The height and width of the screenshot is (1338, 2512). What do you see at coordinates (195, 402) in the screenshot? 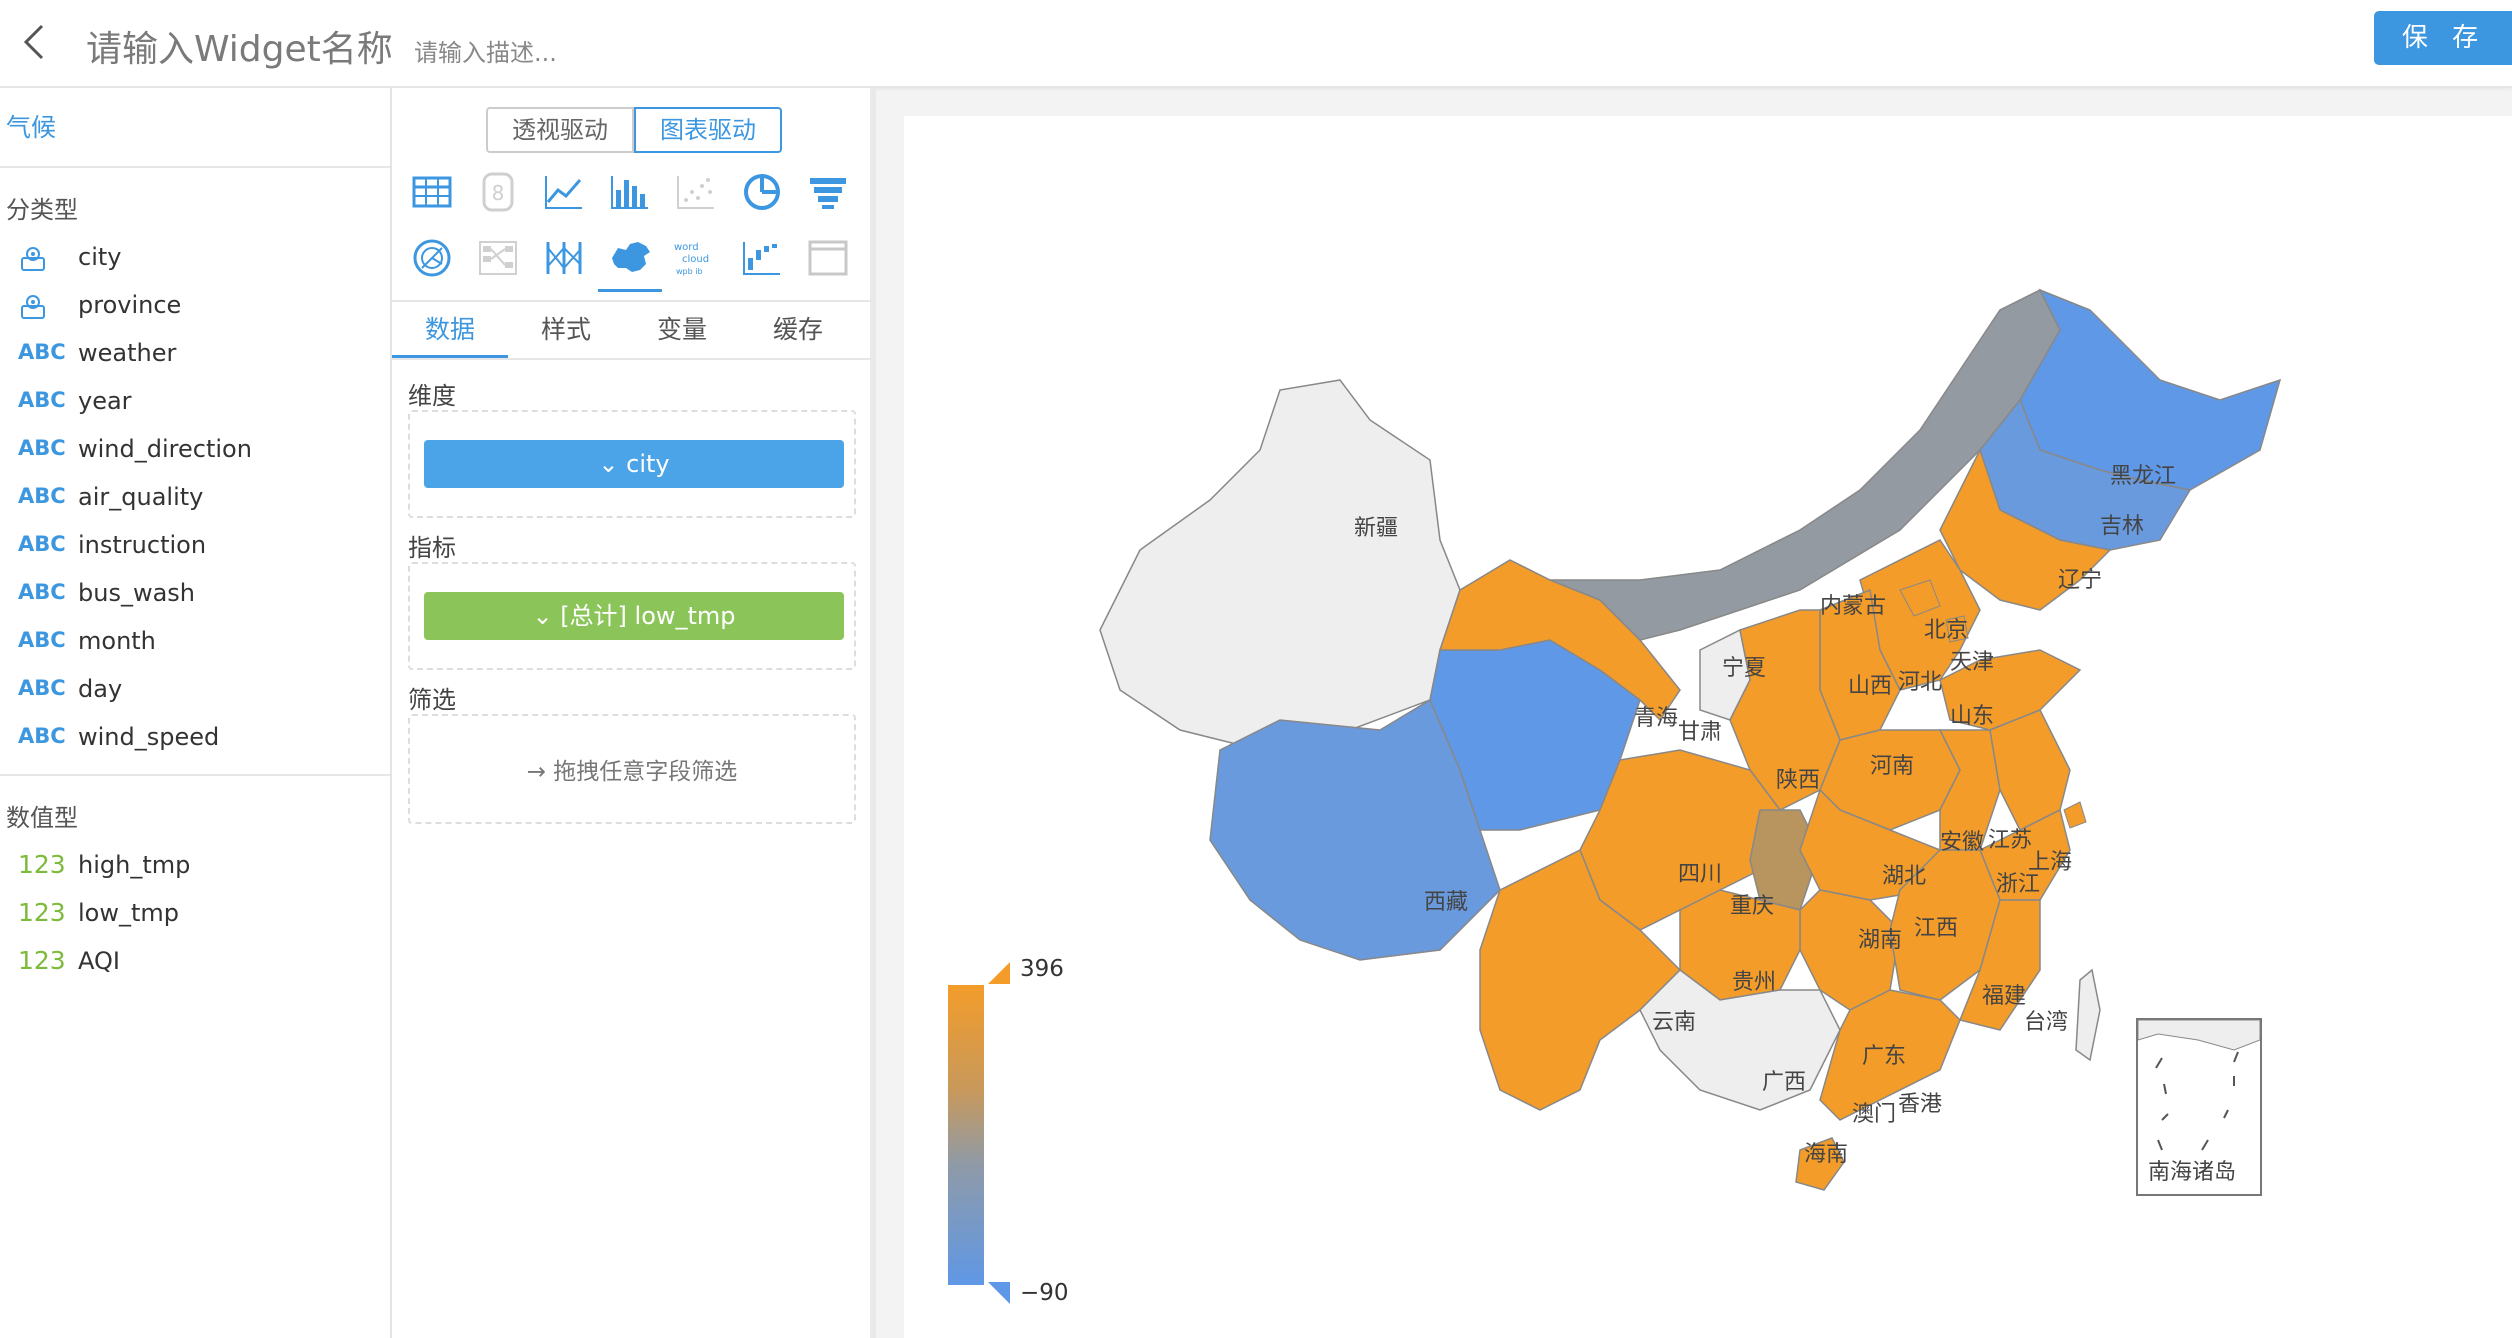
I see `field-year: ABC year` at bounding box center [195, 402].